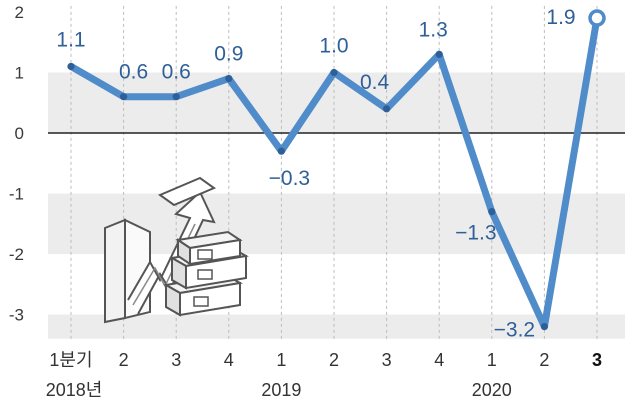 The width and height of the screenshot is (640, 411). Describe the element at coordinates (289, 178) in the screenshot. I see `data-label: −0.3` at that location.